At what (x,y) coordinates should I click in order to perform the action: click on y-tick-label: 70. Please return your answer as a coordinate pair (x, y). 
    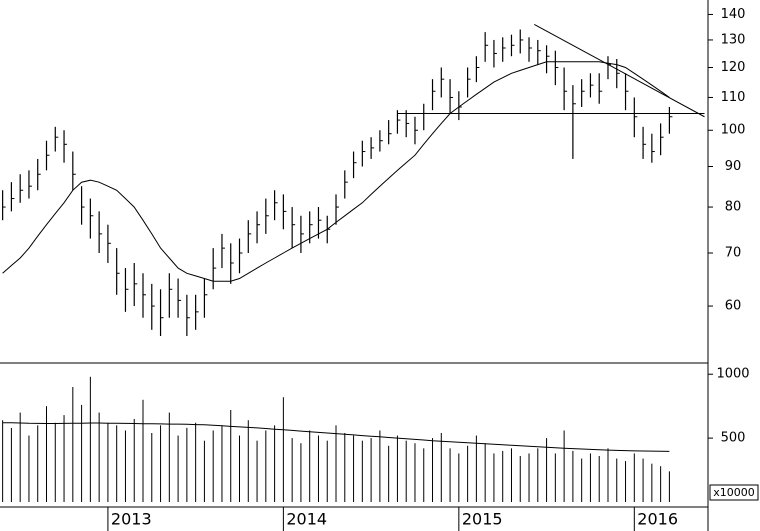
    Looking at the image, I should click on (733, 253).